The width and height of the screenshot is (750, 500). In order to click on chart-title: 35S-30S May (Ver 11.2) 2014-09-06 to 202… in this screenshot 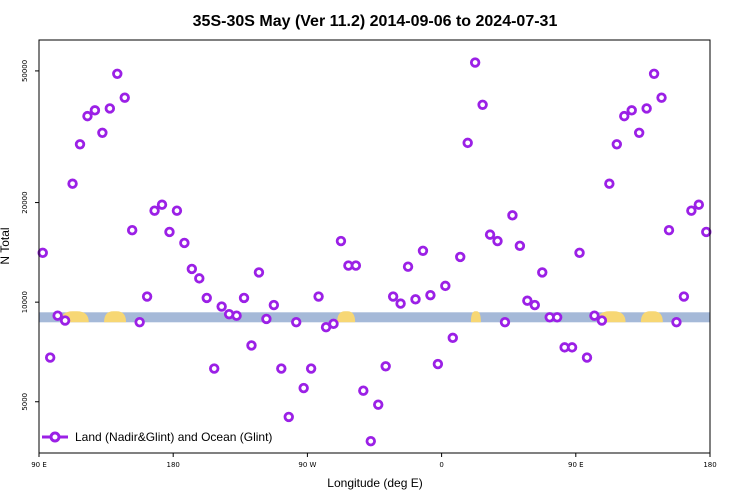, I will do `click(375, 21)`.